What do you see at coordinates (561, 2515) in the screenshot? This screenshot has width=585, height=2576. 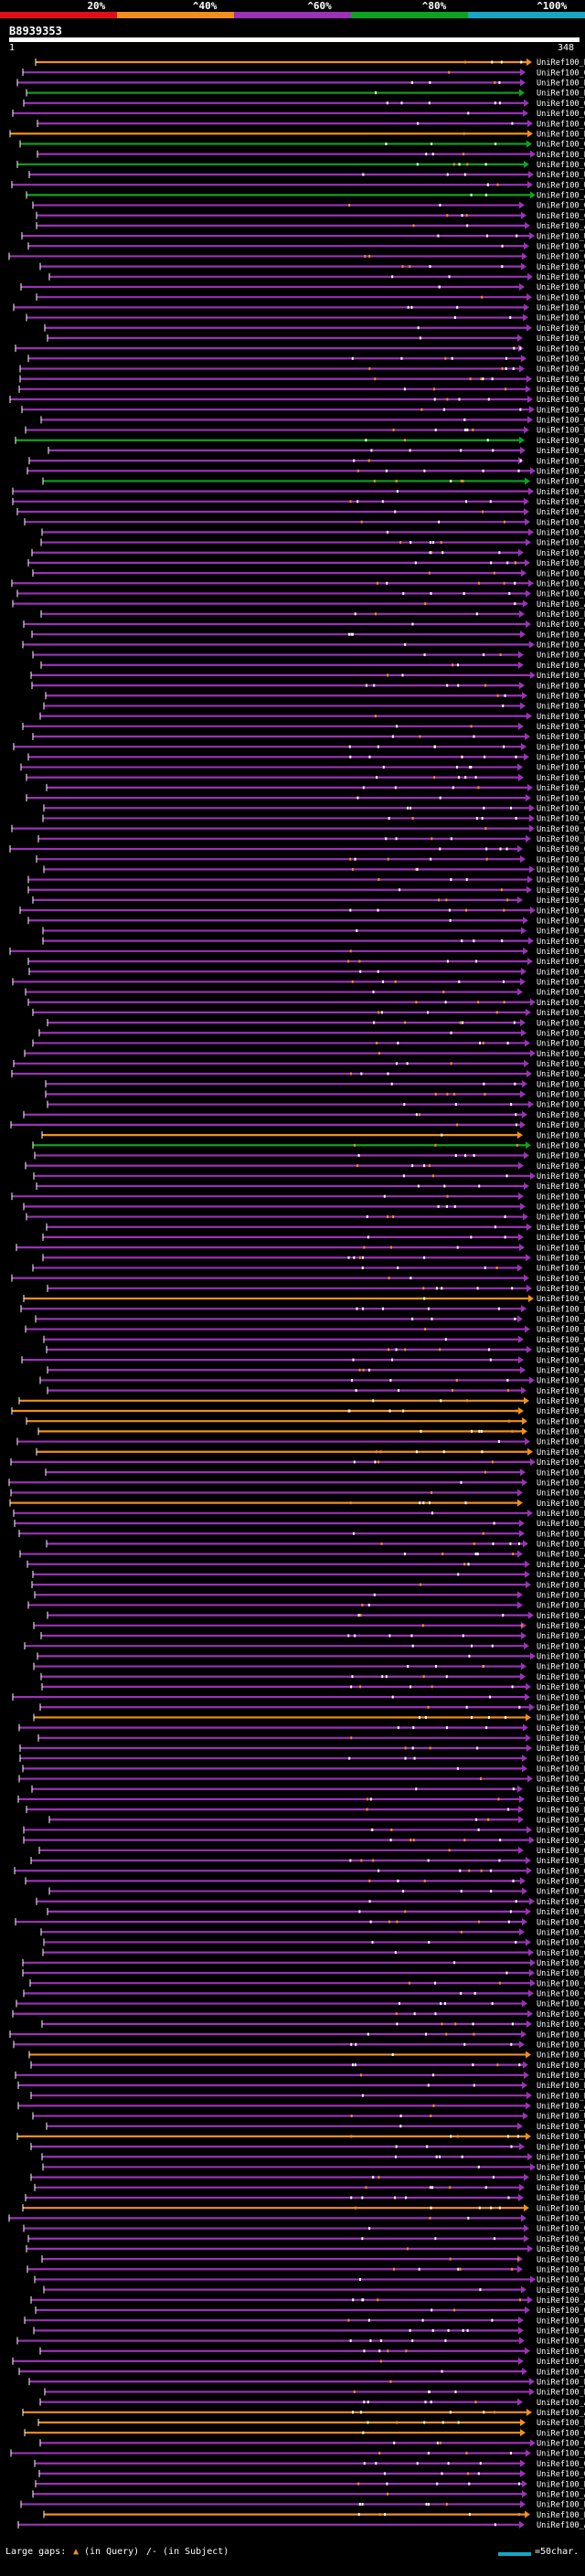 I see `hit-label: UniRef100_B2KE50` at bounding box center [561, 2515].